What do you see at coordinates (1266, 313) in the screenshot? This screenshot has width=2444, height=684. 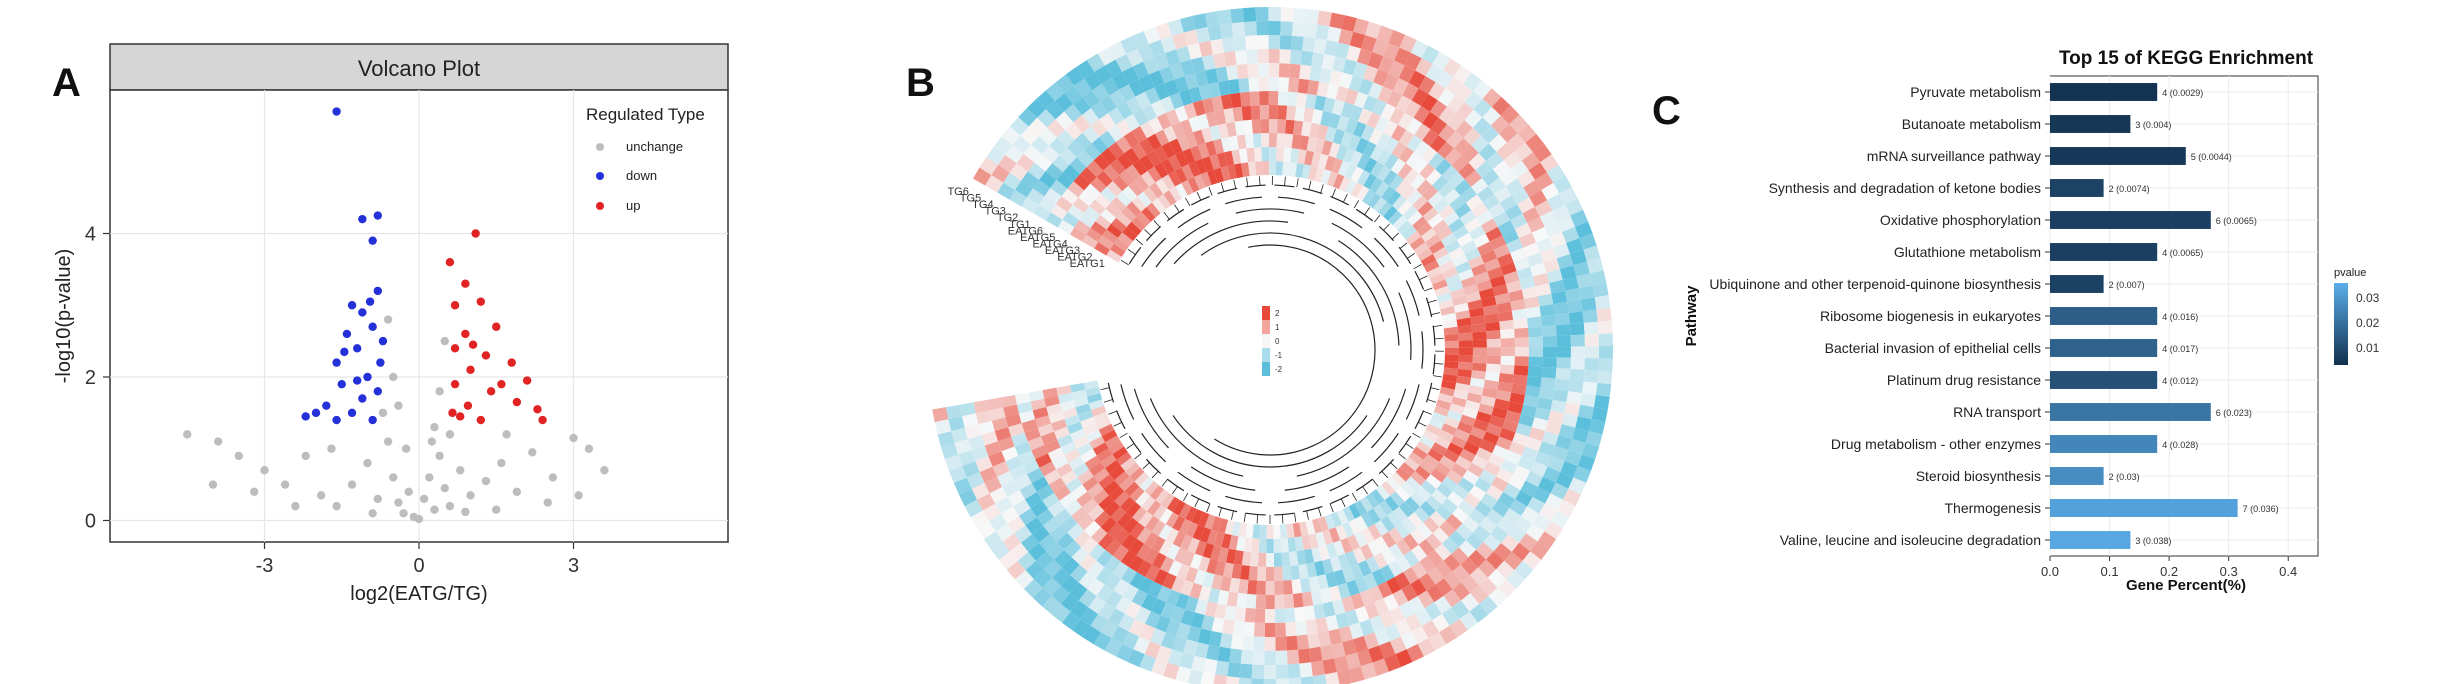 I see `heatmap-colorbar-high` at bounding box center [1266, 313].